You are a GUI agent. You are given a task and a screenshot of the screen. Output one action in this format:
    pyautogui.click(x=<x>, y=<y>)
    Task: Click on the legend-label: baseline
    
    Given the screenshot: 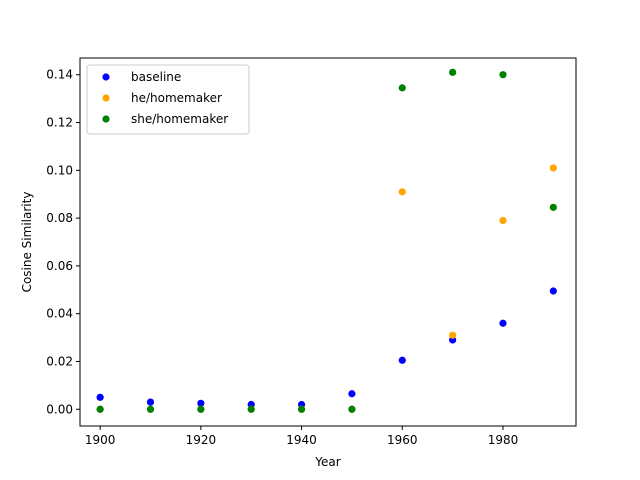 What is the action you would take?
    pyautogui.click(x=156, y=77)
    